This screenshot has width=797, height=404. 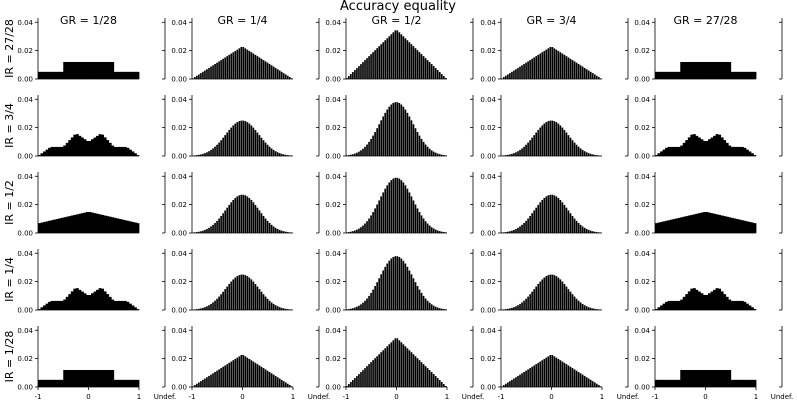 What do you see at coordinates (333, 23) in the screenshot?
I see `y-tick-label: 0.04` at bounding box center [333, 23].